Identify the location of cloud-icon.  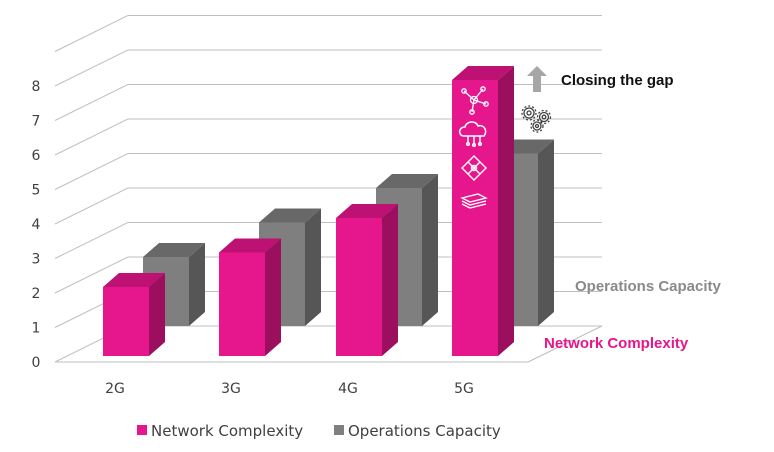
(472, 134).